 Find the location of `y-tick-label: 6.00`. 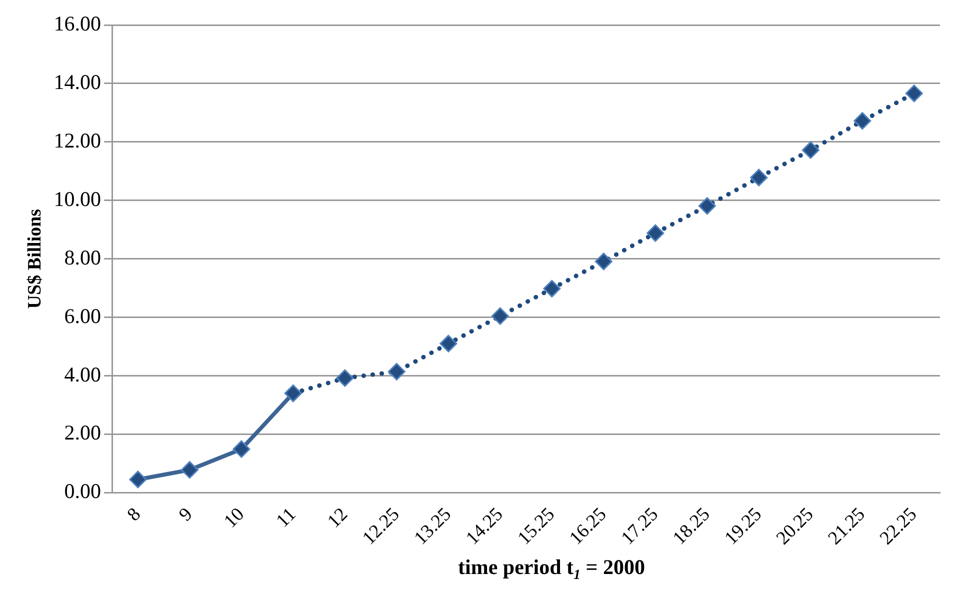

y-tick-label: 6.00 is located at coordinates (83, 316).